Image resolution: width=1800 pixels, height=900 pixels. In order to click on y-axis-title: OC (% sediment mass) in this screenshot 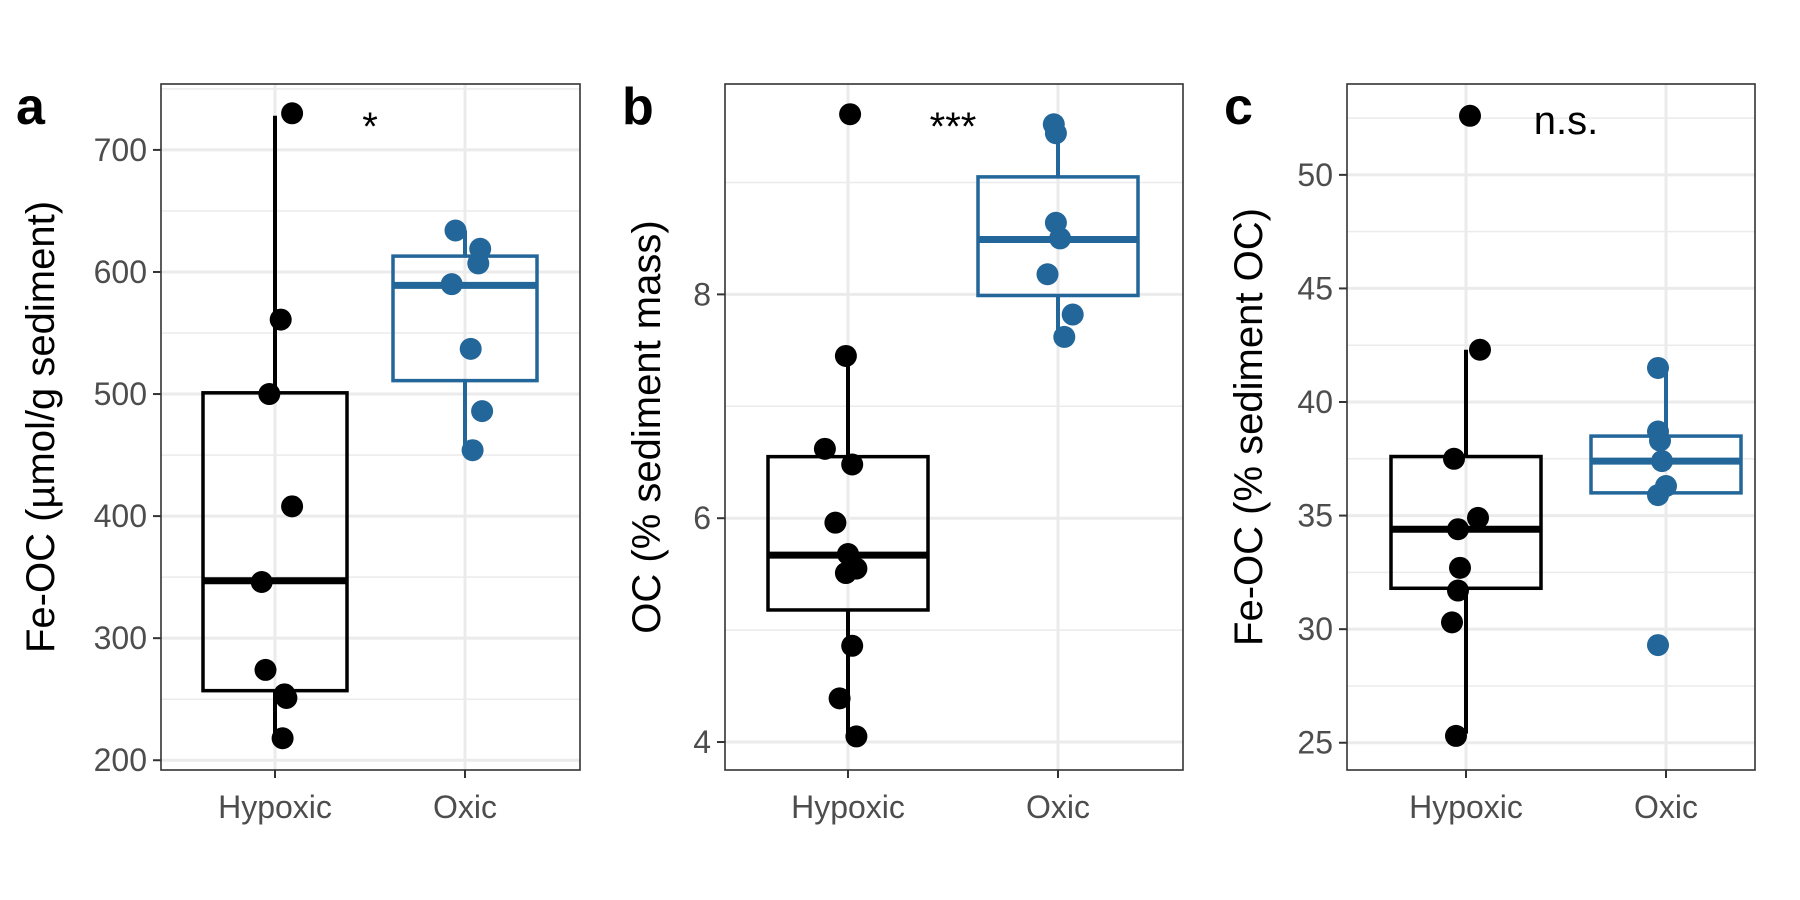, I will do `click(647, 426)`.